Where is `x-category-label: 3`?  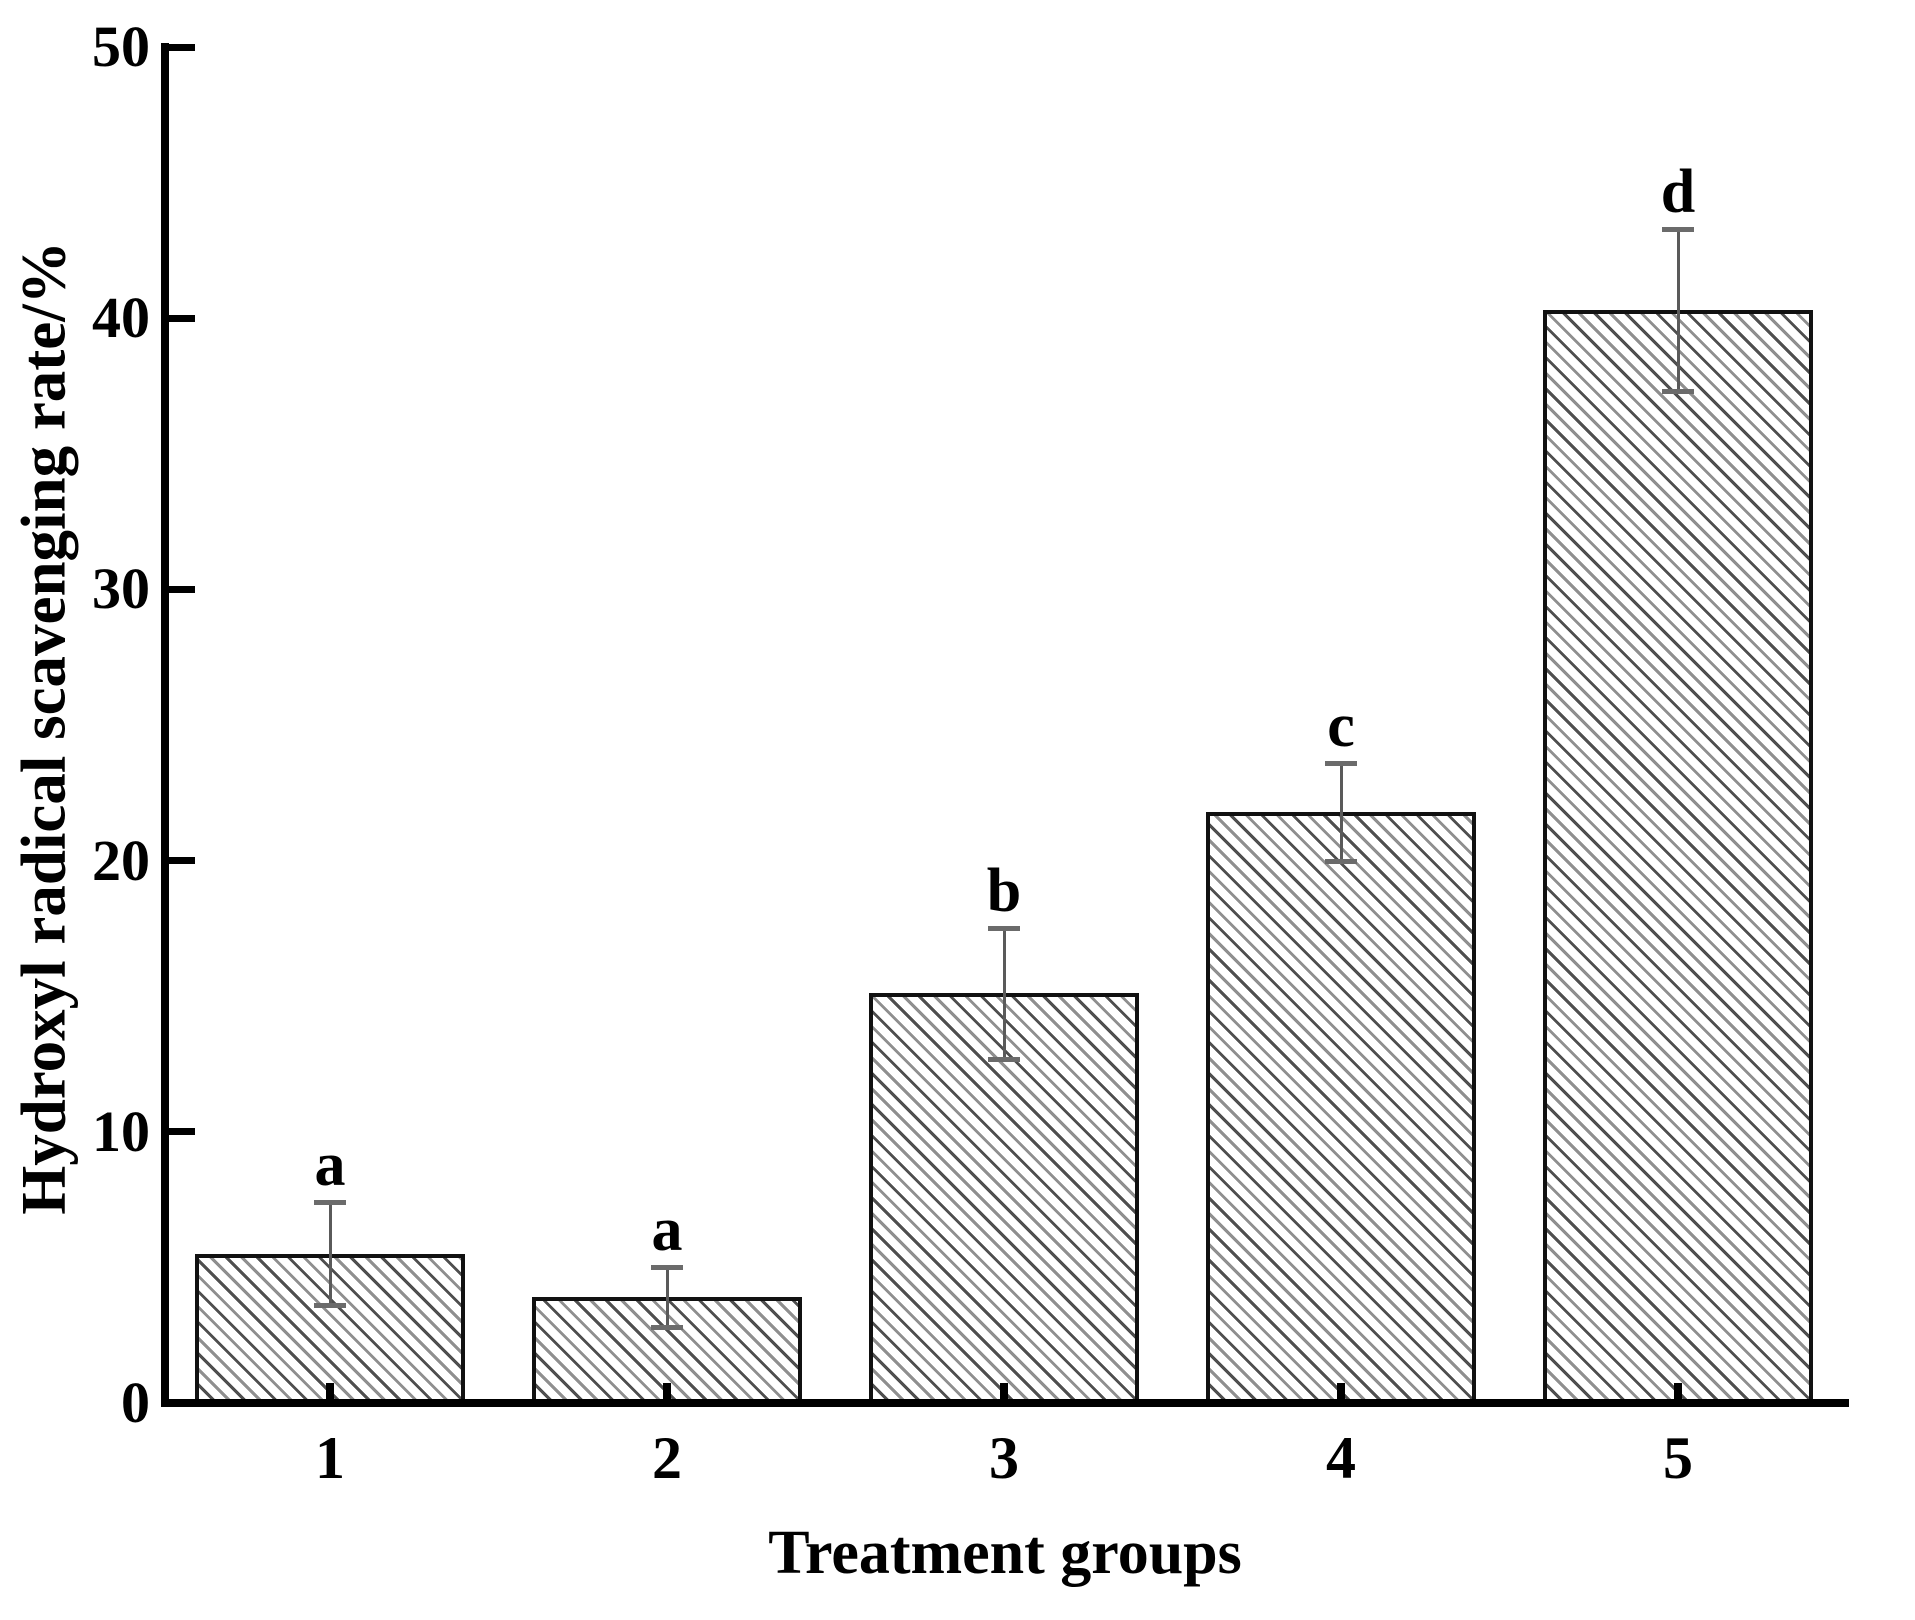
x-category-label: 3 is located at coordinates (1004, 1458).